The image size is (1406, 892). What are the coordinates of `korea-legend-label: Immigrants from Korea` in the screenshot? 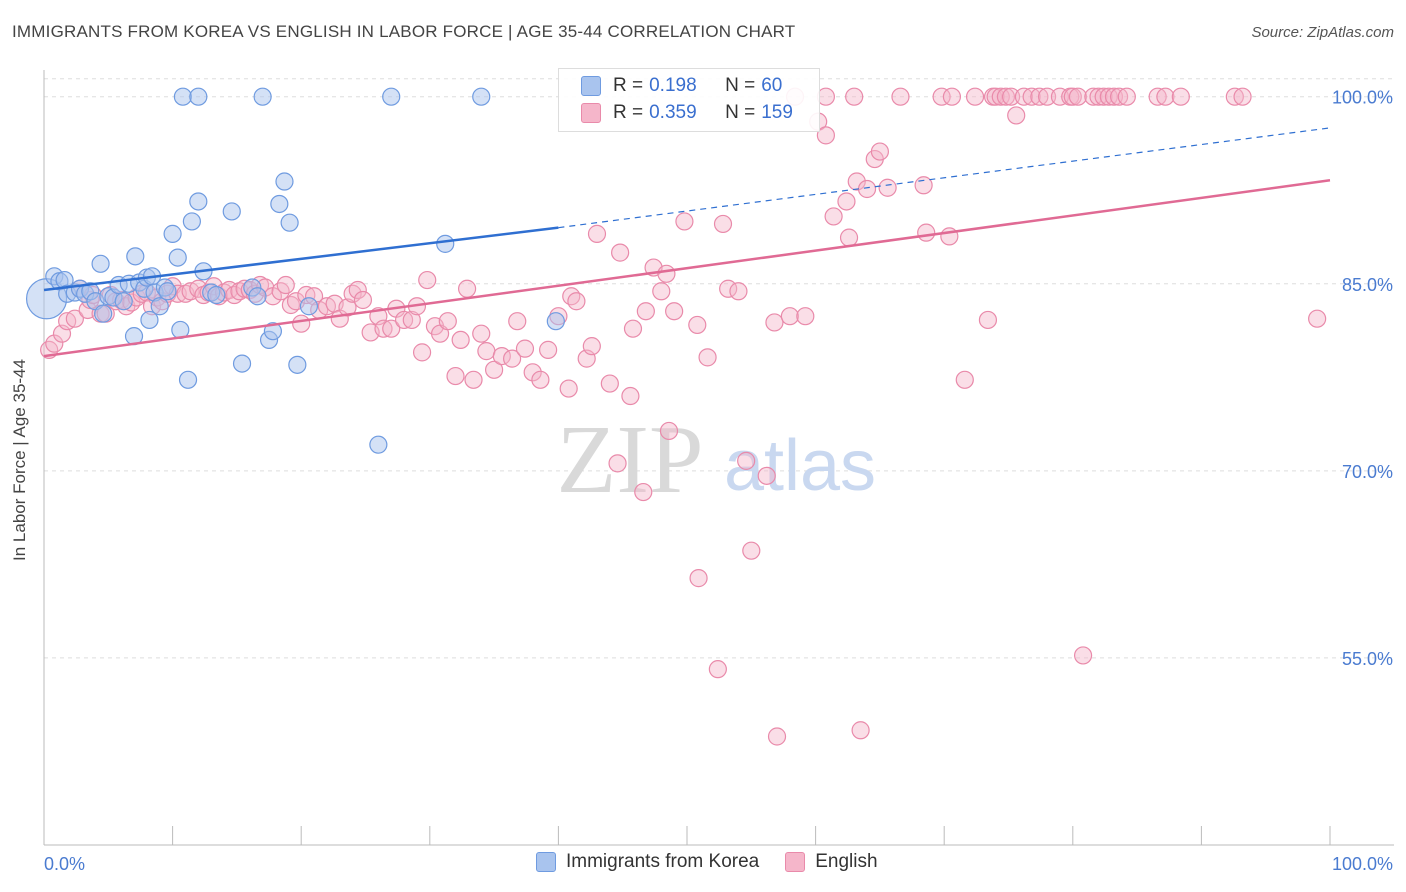 It's located at (663, 861).